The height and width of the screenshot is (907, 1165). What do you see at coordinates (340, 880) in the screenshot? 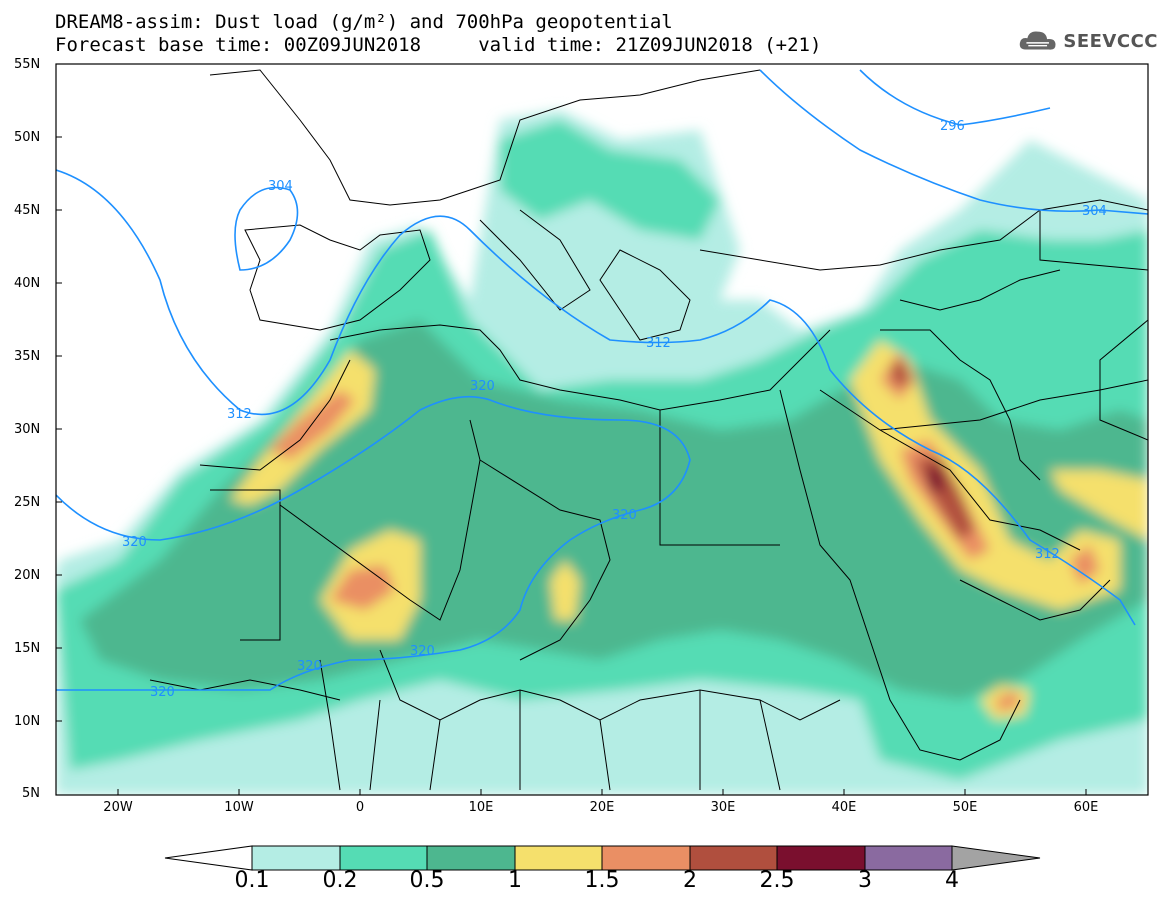
I see `colorbar-label: 0.2` at bounding box center [340, 880].